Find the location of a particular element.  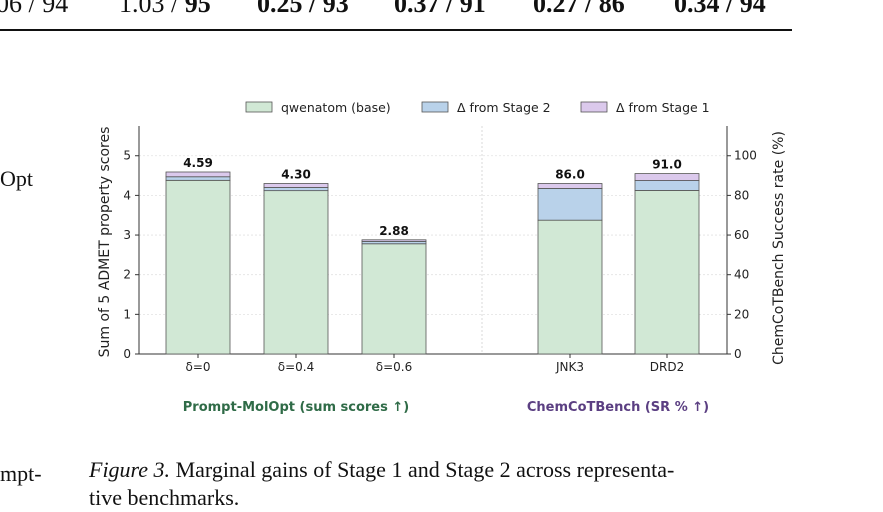

left-column-fragment: Opt is located at coordinates (16, 178).